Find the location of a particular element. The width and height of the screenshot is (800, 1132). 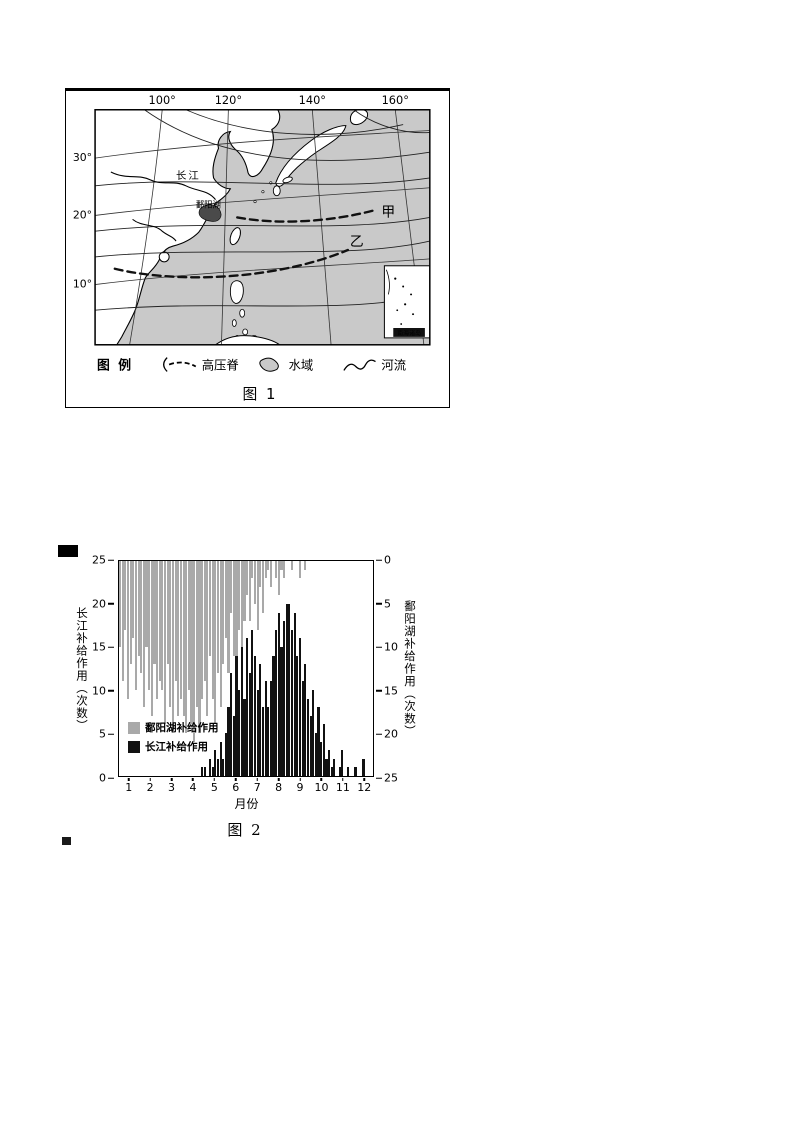

poyang-legend-label: 鄱阳湖补给作用 is located at coordinates (182, 728).